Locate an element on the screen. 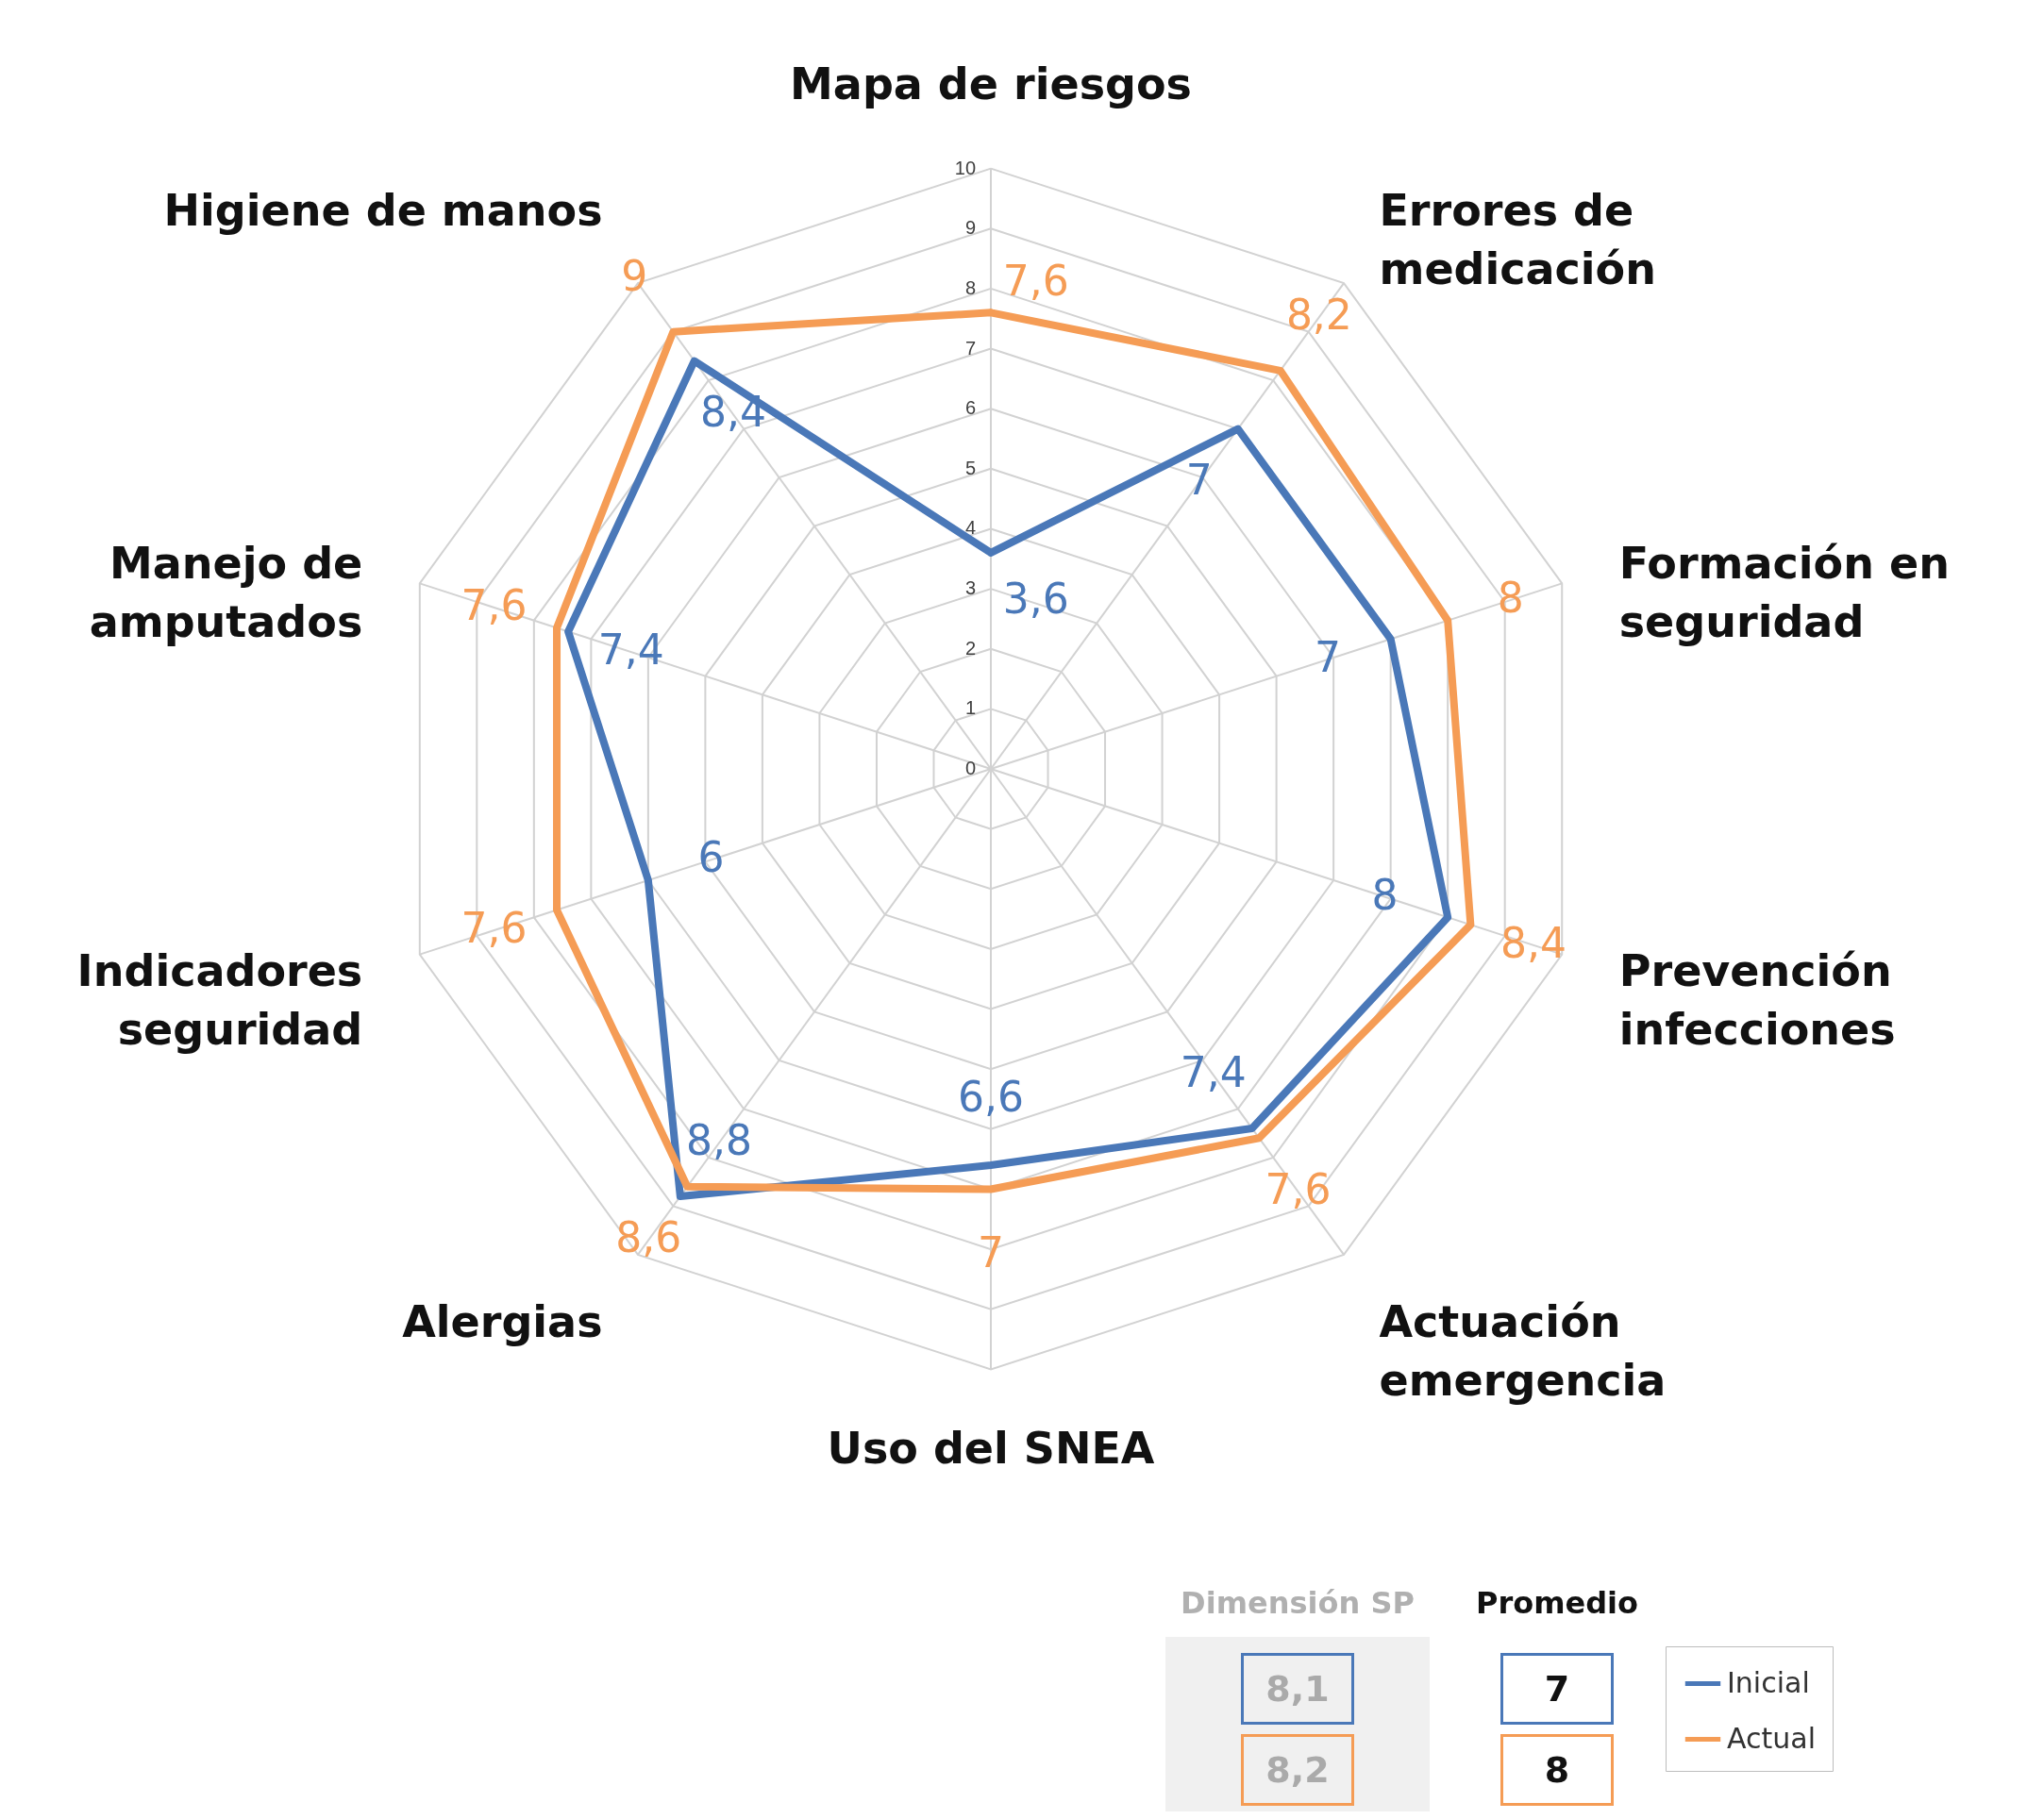 This screenshot has height=1819, width=2044. text: 8 is located at coordinates (1557, 1770).